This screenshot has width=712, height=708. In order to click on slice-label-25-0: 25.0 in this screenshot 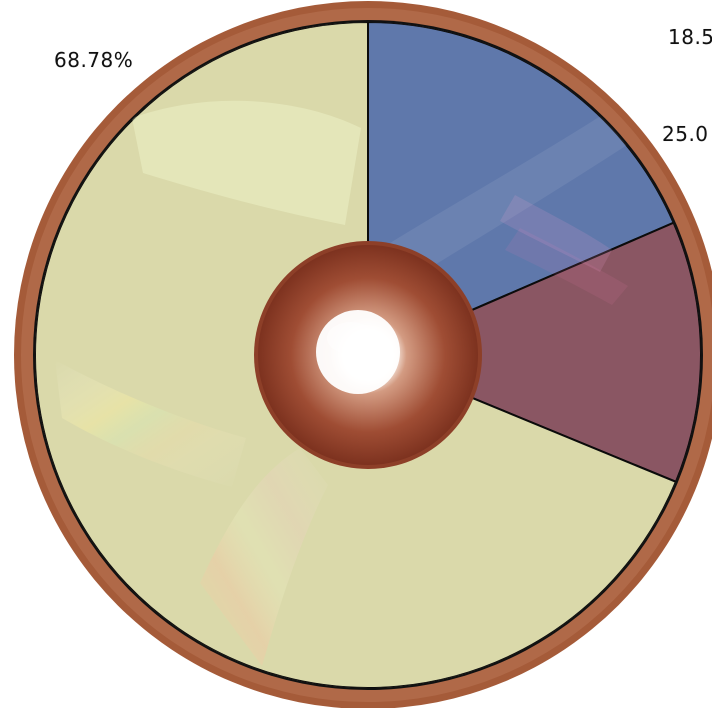, I will do `click(685, 134)`.